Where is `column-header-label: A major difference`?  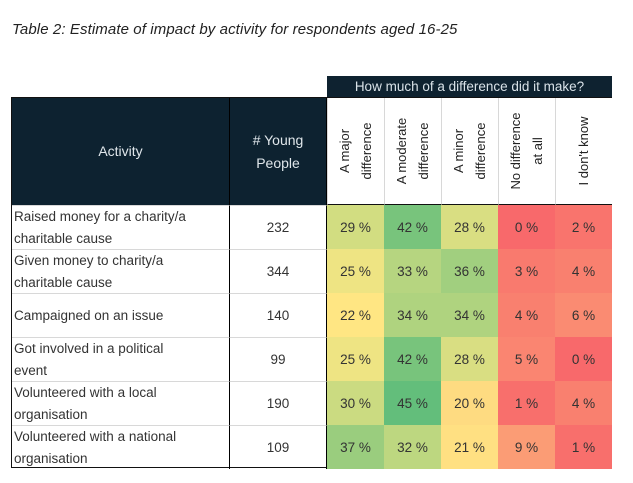
column-header-label: A major difference is located at coordinates (356, 151).